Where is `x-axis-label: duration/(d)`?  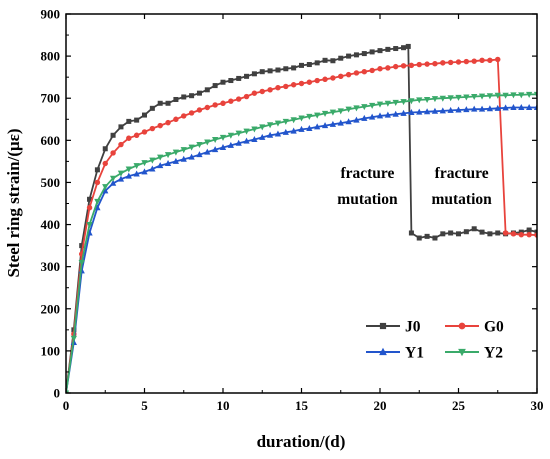 x-axis-label: duration/(d) is located at coordinates (301, 441).